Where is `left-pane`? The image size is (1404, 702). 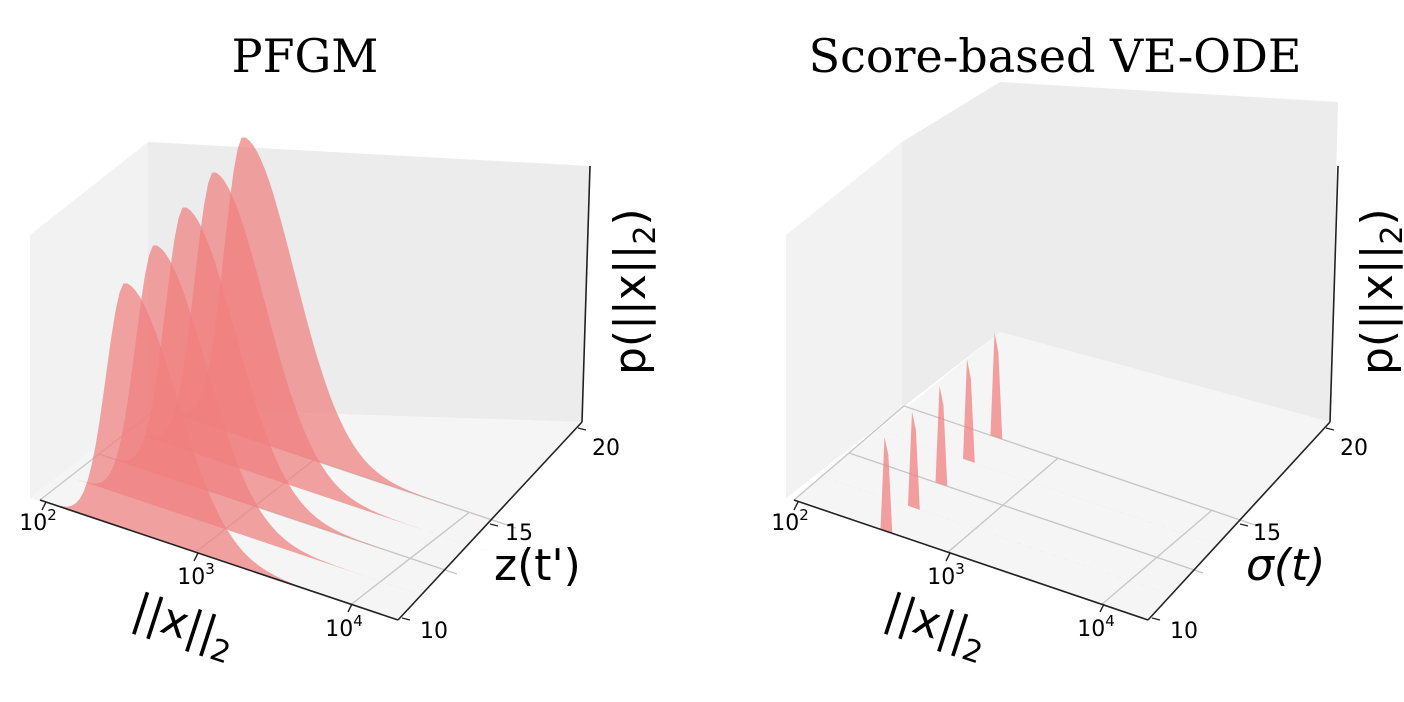 left-pane is located at coordinates (844, 320).